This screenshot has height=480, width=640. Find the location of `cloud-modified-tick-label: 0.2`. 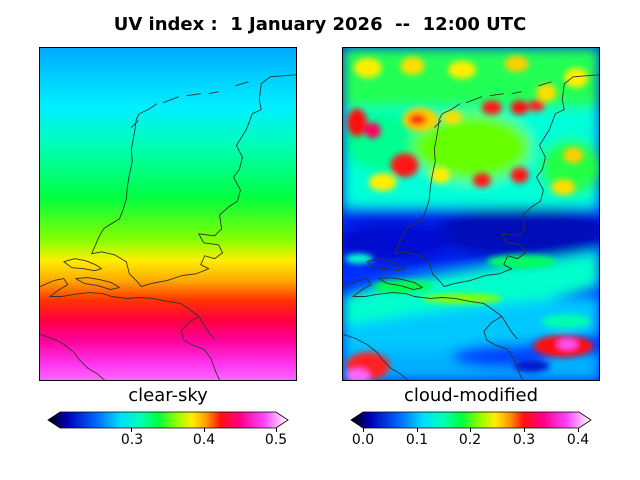

cloud-modified-tick-label: 0.2 is located at coordinates (470, 440).